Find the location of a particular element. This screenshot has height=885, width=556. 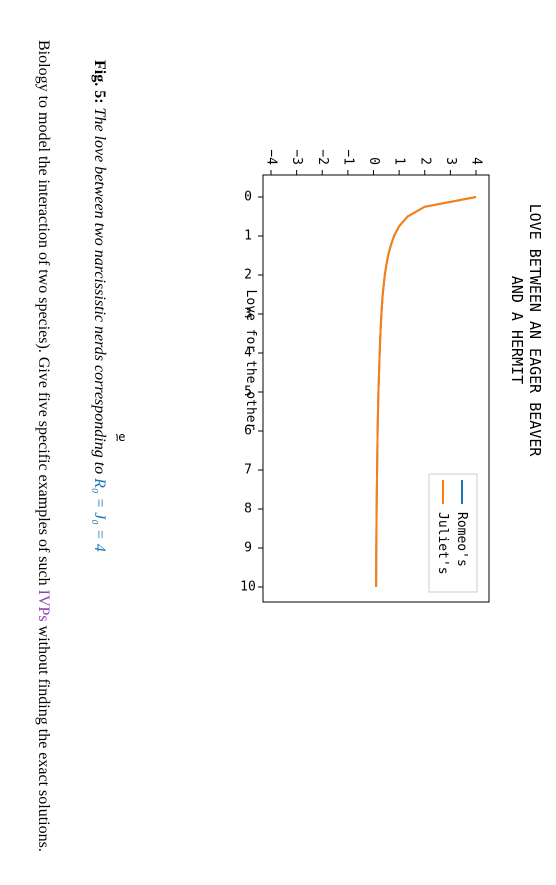

legend: Romeo's Juliet's is located at coordinates (453, 533).